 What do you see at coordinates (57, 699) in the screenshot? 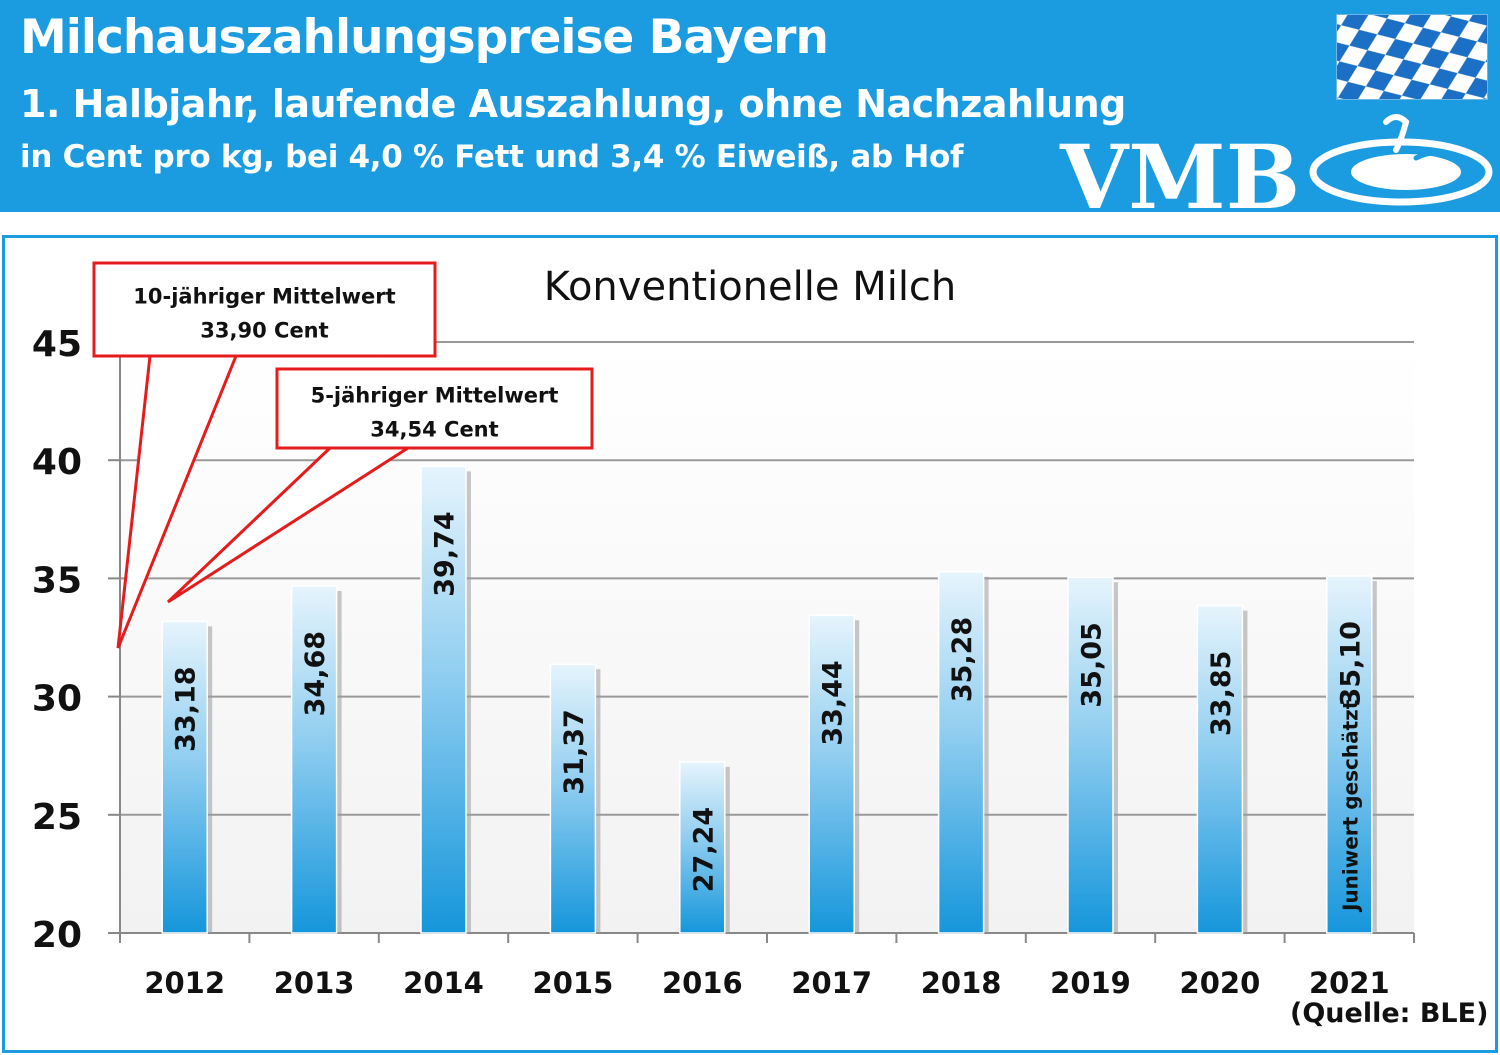
I see `y-tick-label: 30` at bounding box center [57, 699].